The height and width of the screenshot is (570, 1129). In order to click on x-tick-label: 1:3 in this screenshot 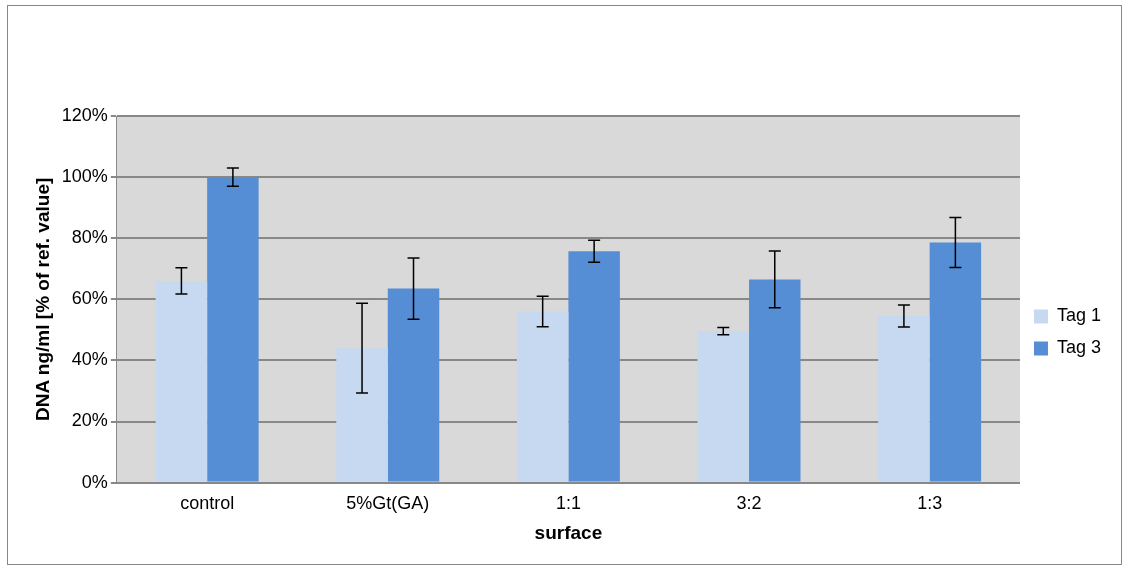, I will do `click(930, 503)`.